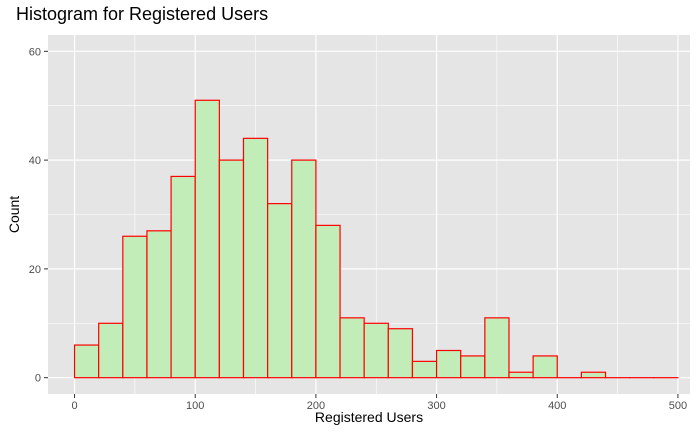 The width and height of the screenshot is (700, 437). I want to click on y-tick-label: 40, so click(35, 161).